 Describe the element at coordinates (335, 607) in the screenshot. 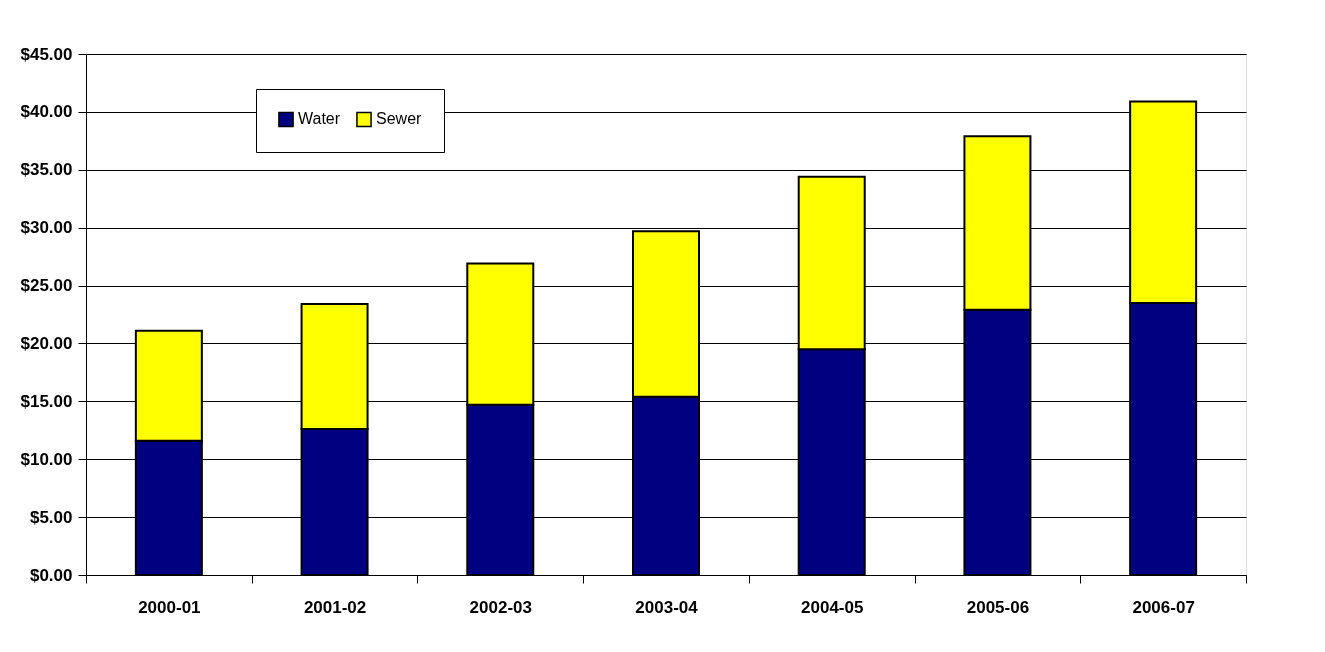

I see `x-tick-label: 2001-02` at that location.